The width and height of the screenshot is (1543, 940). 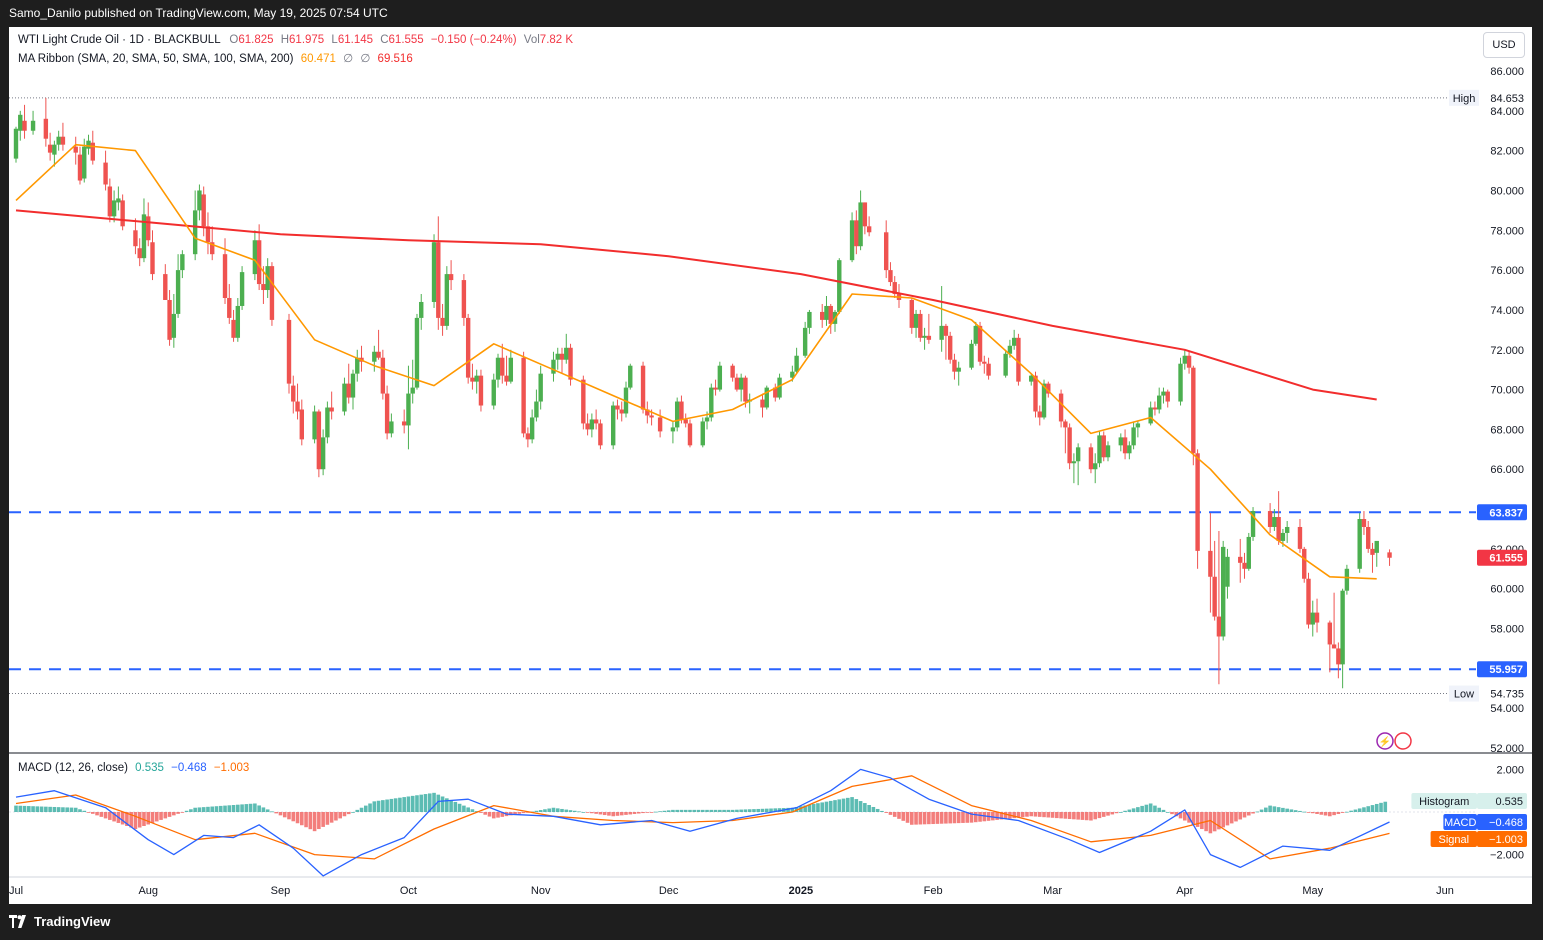 What do you see at coordinates (801, 891) in the screenshot?
I see `time-tick-label: 2025` at bounding box center [801, 891].